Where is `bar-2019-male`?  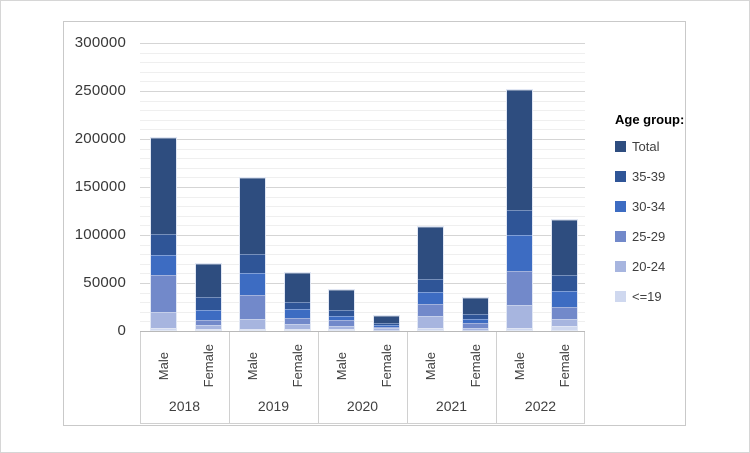
bar-2019-male is located at coordinates (252, 254).